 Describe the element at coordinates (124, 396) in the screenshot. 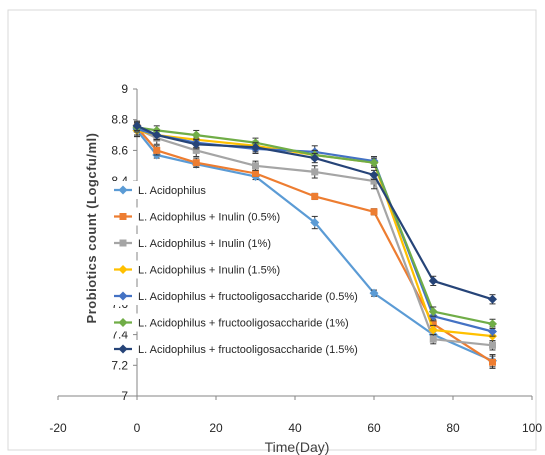

I see `y-tick-label: 7` at that location.